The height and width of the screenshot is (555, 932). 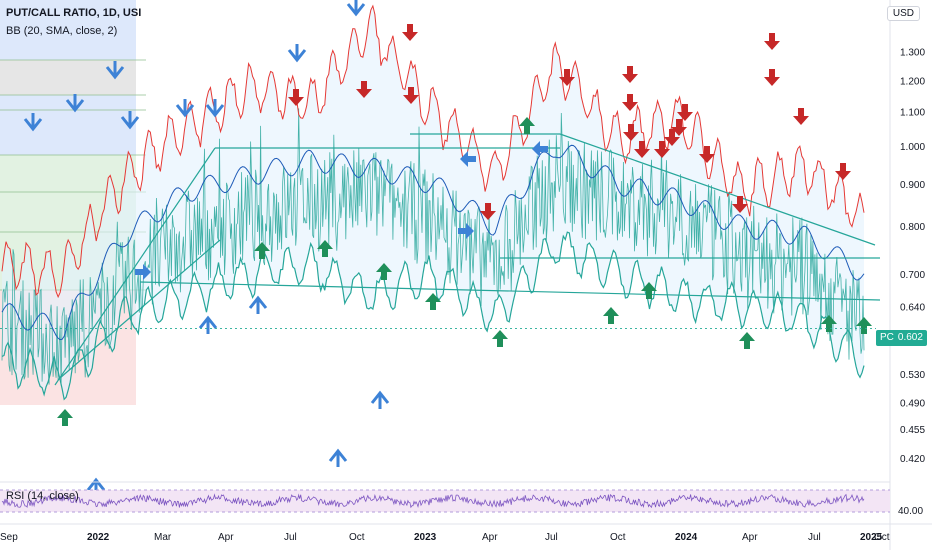 I want to click on rsi-tick-label: 40.00, so click(x=910, y=511).